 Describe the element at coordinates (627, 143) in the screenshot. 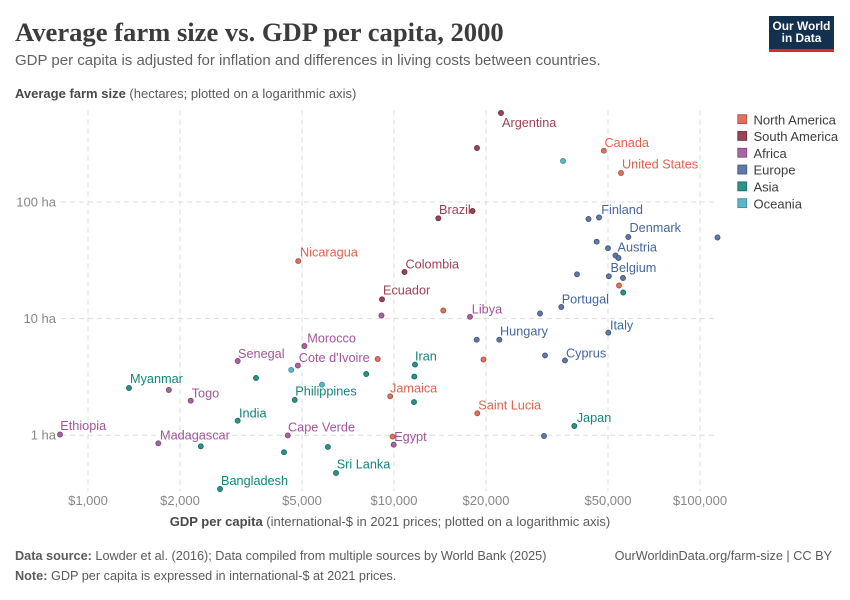

I see `svg-text: Canada` at that location.